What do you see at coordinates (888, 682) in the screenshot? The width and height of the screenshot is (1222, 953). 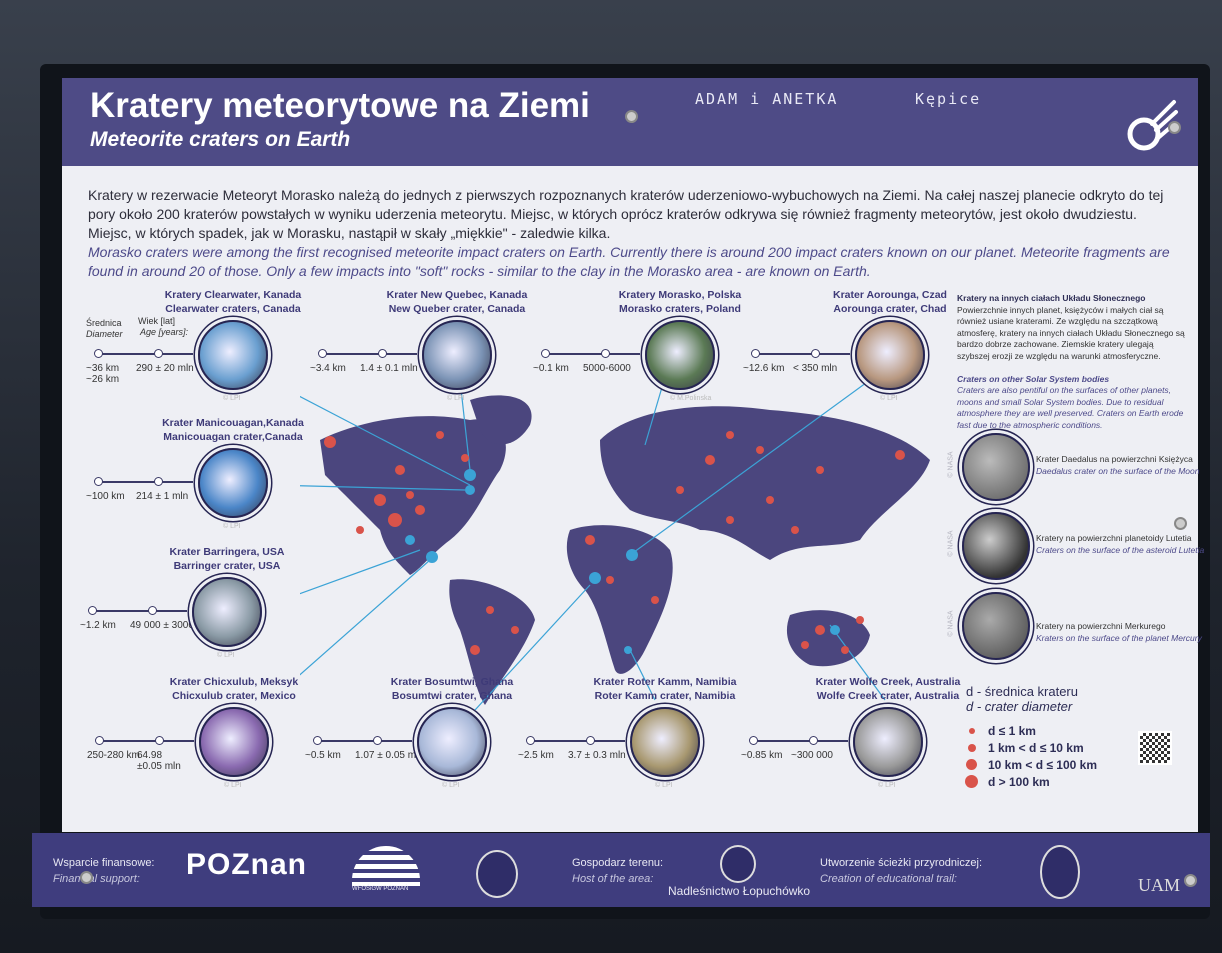 I see `crater-title-pl: Krater Wolfe Creek, Australia` at bounding box center [888, 682].